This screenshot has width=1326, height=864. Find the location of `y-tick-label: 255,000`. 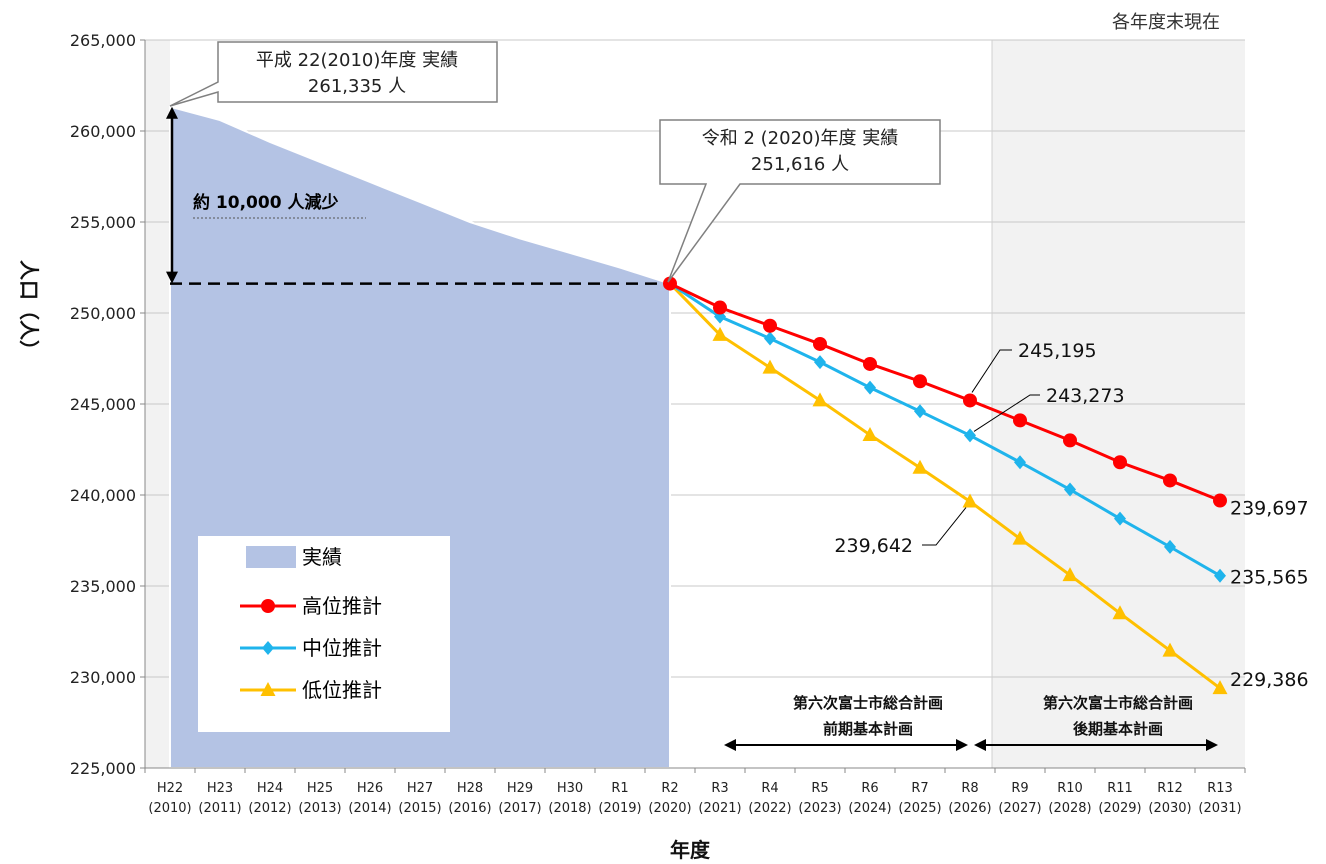

y-tick-label: 255,000 is located at coordinates (103, 222).